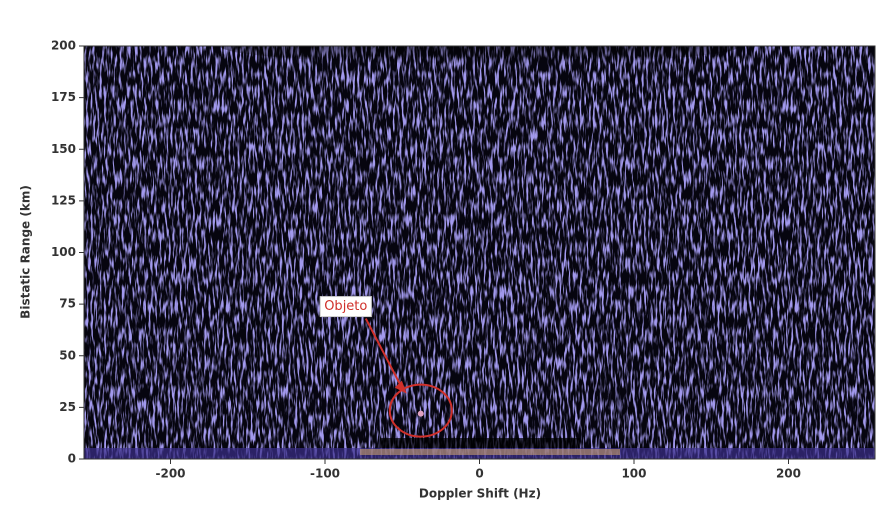  What do you see at coordinates (400, 387) in the screenshot?
I see `arrow-head` at bounding box center [400, 387].